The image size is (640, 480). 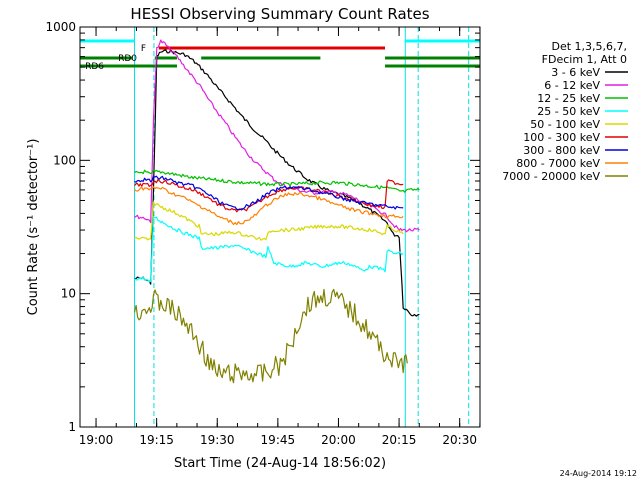 What do you see at coordinates (94, 67) in the screenshot?
I see `annotation-label-rd6: RD6` at bounding box center [94, 67].